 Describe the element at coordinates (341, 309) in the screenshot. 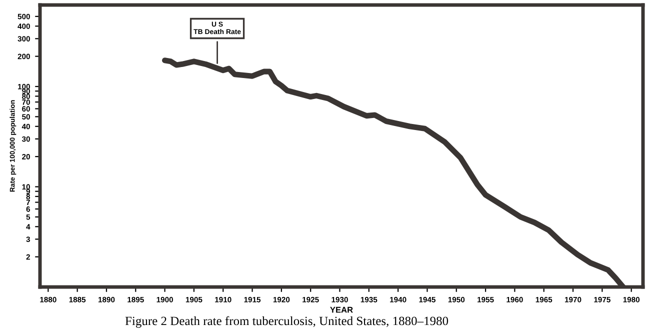

I see `x-axis-title: YEAR` at that location.